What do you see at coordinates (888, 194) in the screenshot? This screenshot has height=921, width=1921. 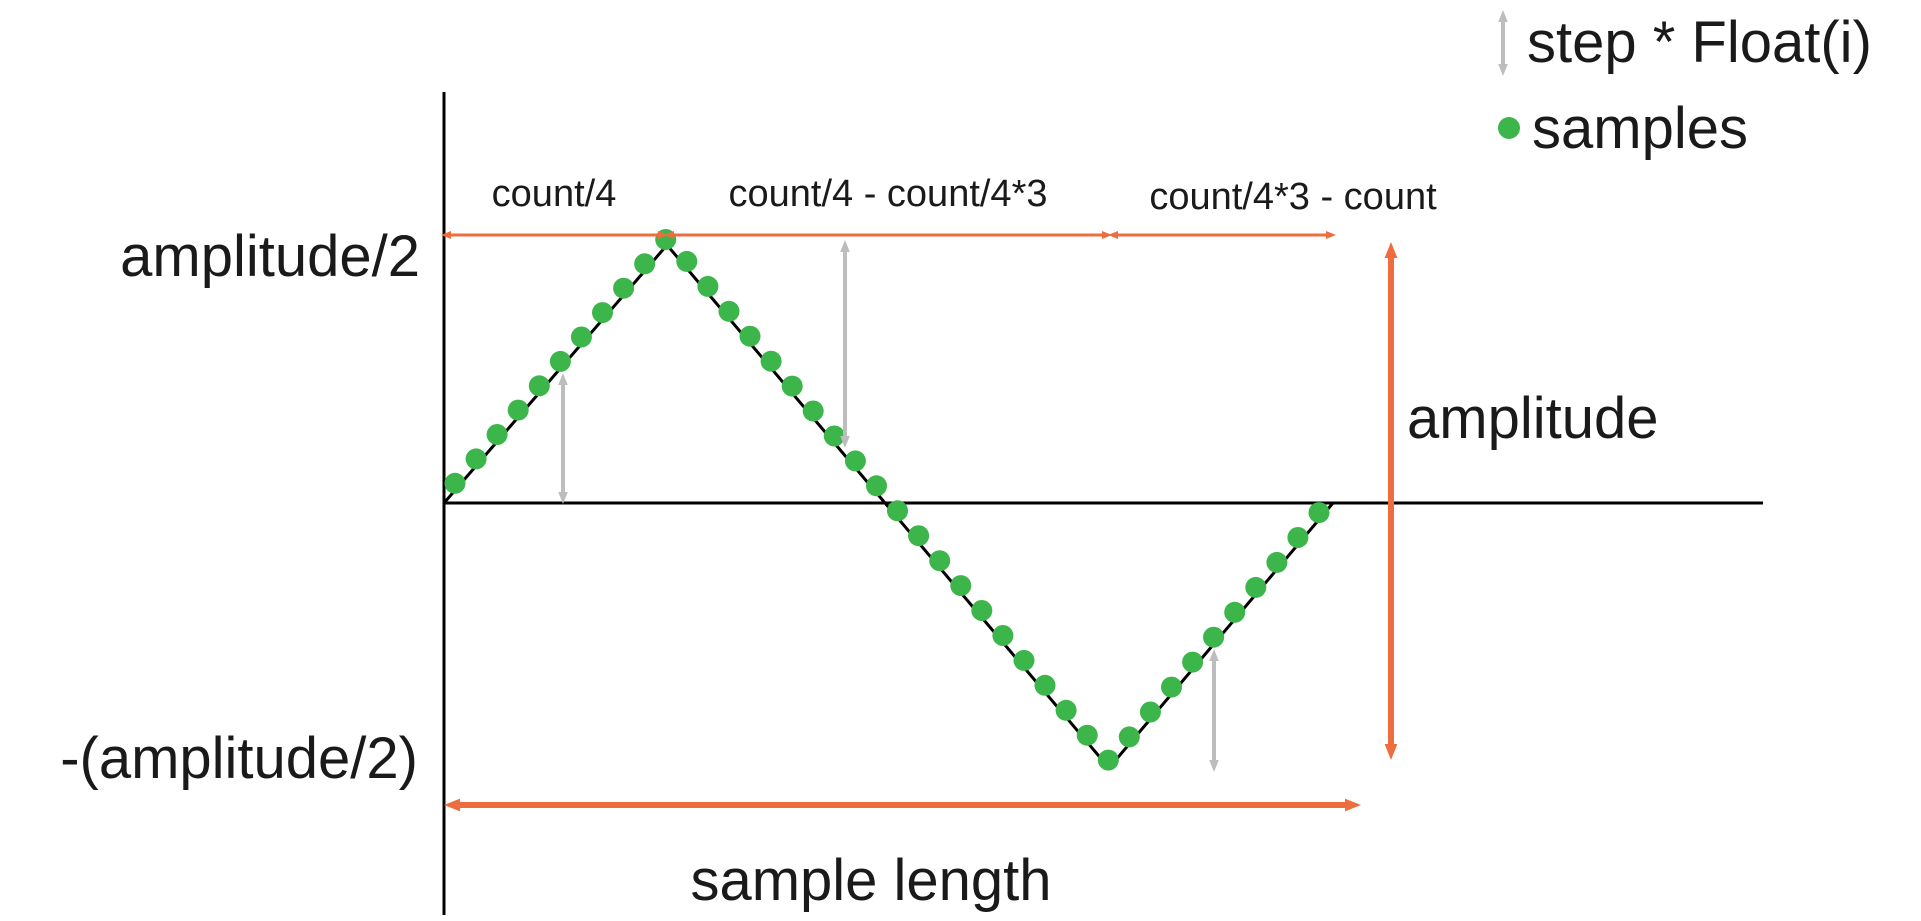 I see `segment-label-second: count/4 - count/4*3` at bounding box center [888, 194].